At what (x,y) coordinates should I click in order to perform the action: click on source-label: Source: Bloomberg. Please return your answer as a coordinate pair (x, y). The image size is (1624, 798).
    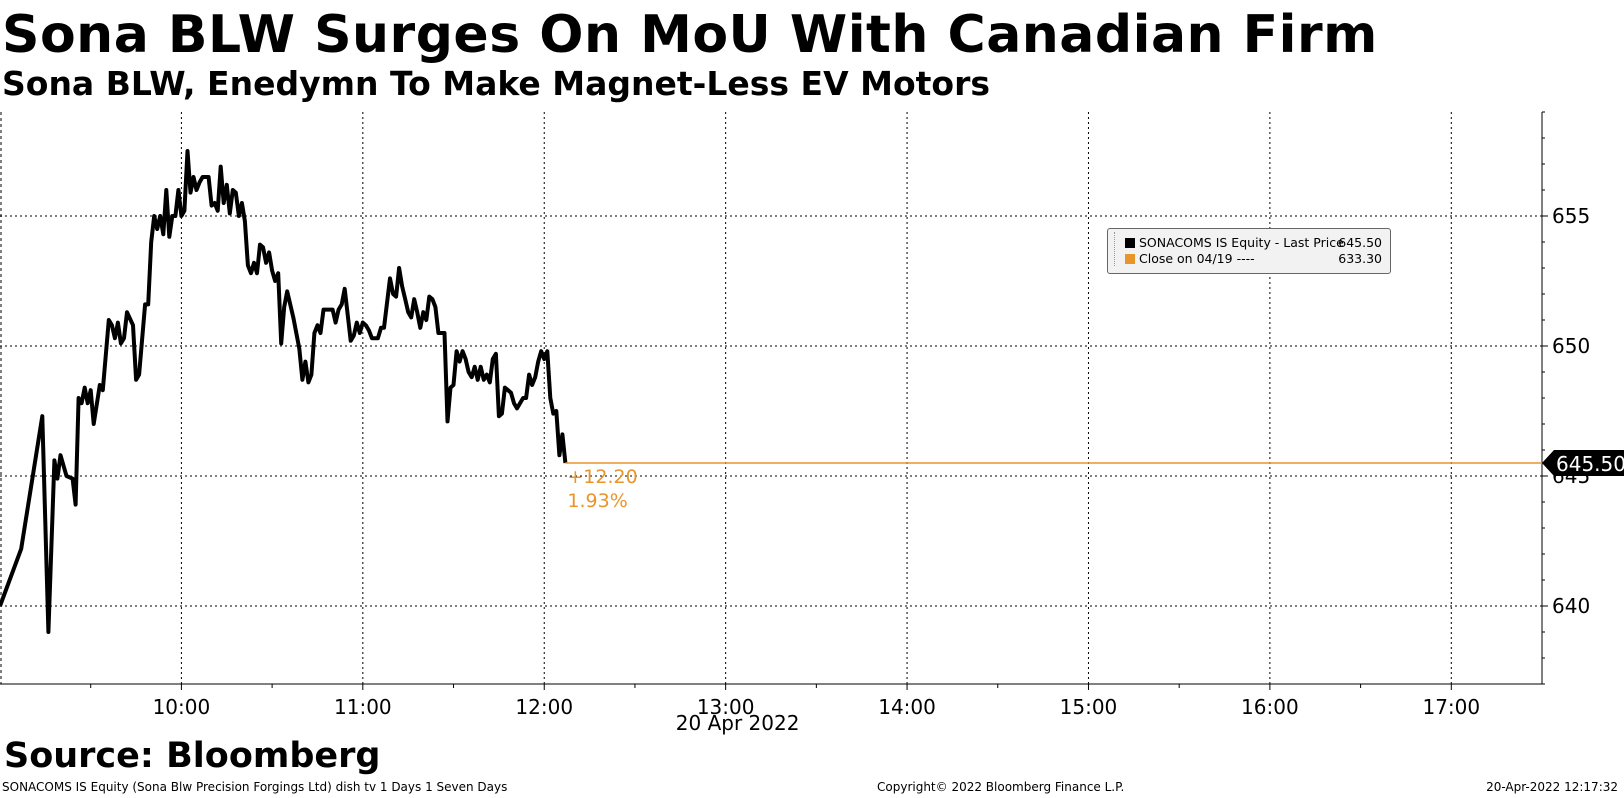
    Looking at the image, I should click on (192, 756).